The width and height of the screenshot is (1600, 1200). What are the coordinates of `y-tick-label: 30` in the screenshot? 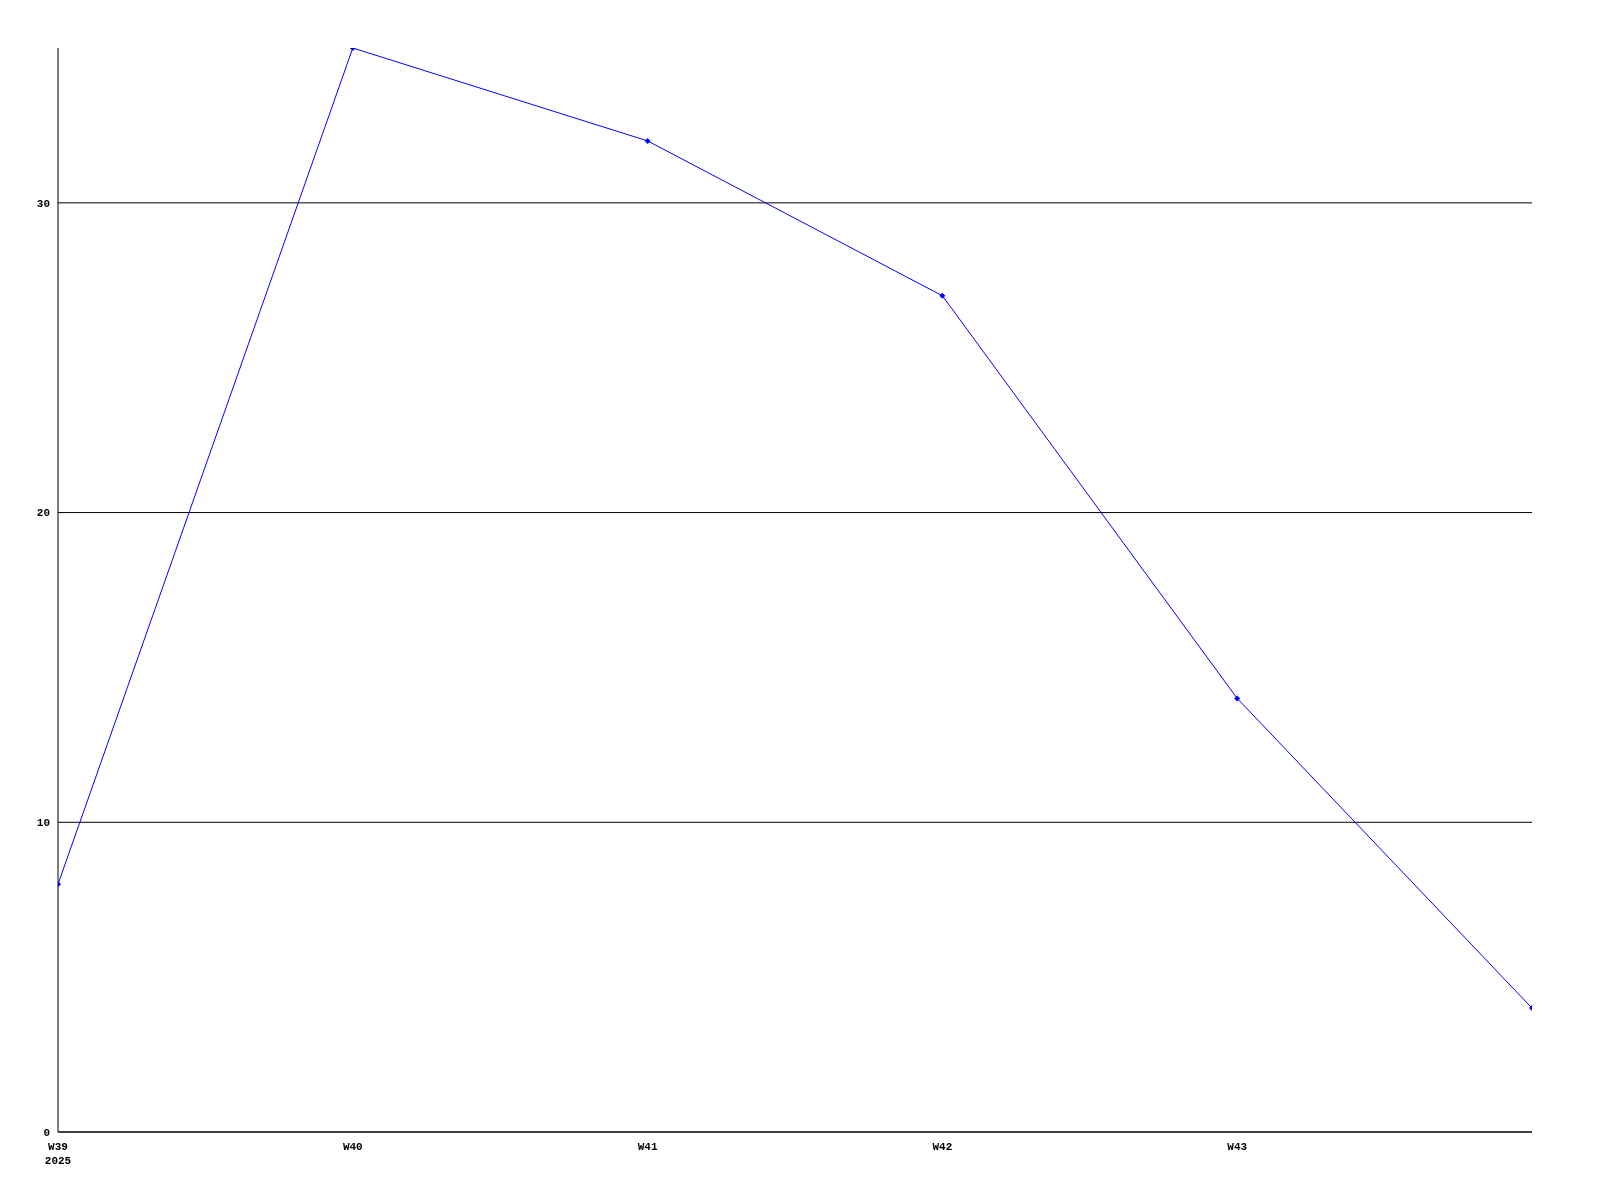 It's located at (43, 203).